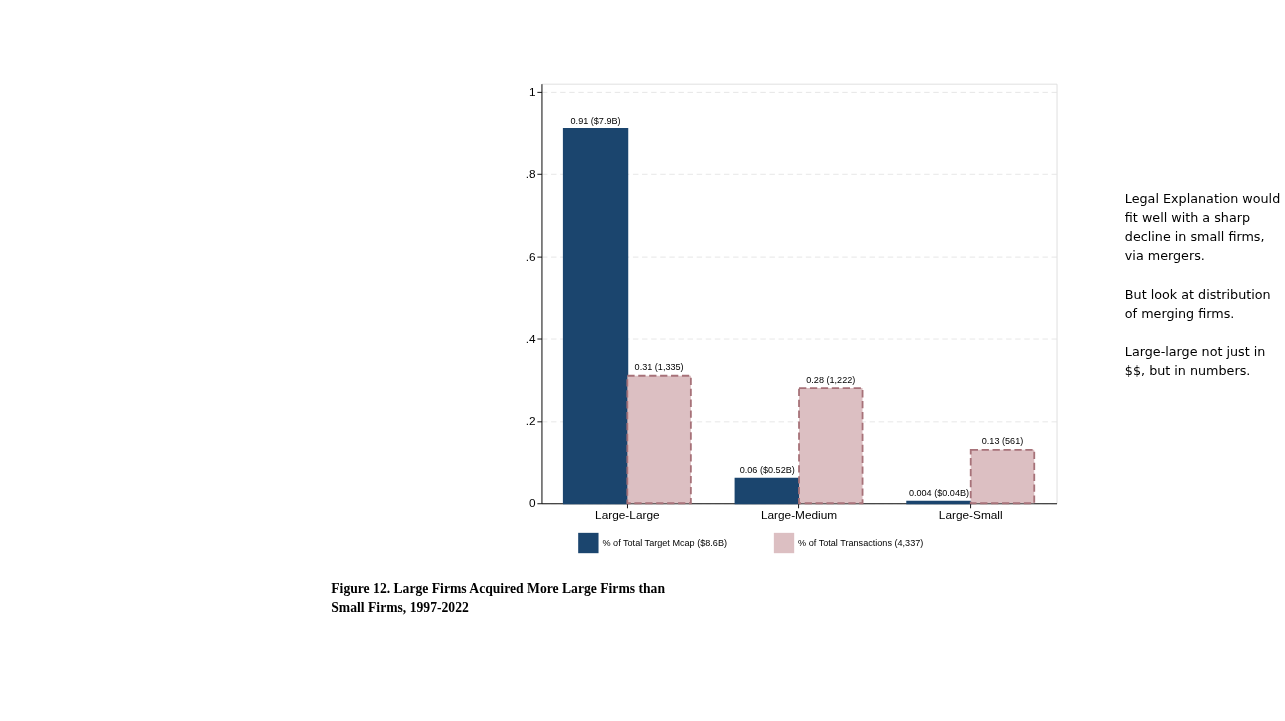 This screenshot has height=721, width=1285. Describe the element at coordinates (530, 421) in the screenshot. I see `y-tick-label: .2` at that location.